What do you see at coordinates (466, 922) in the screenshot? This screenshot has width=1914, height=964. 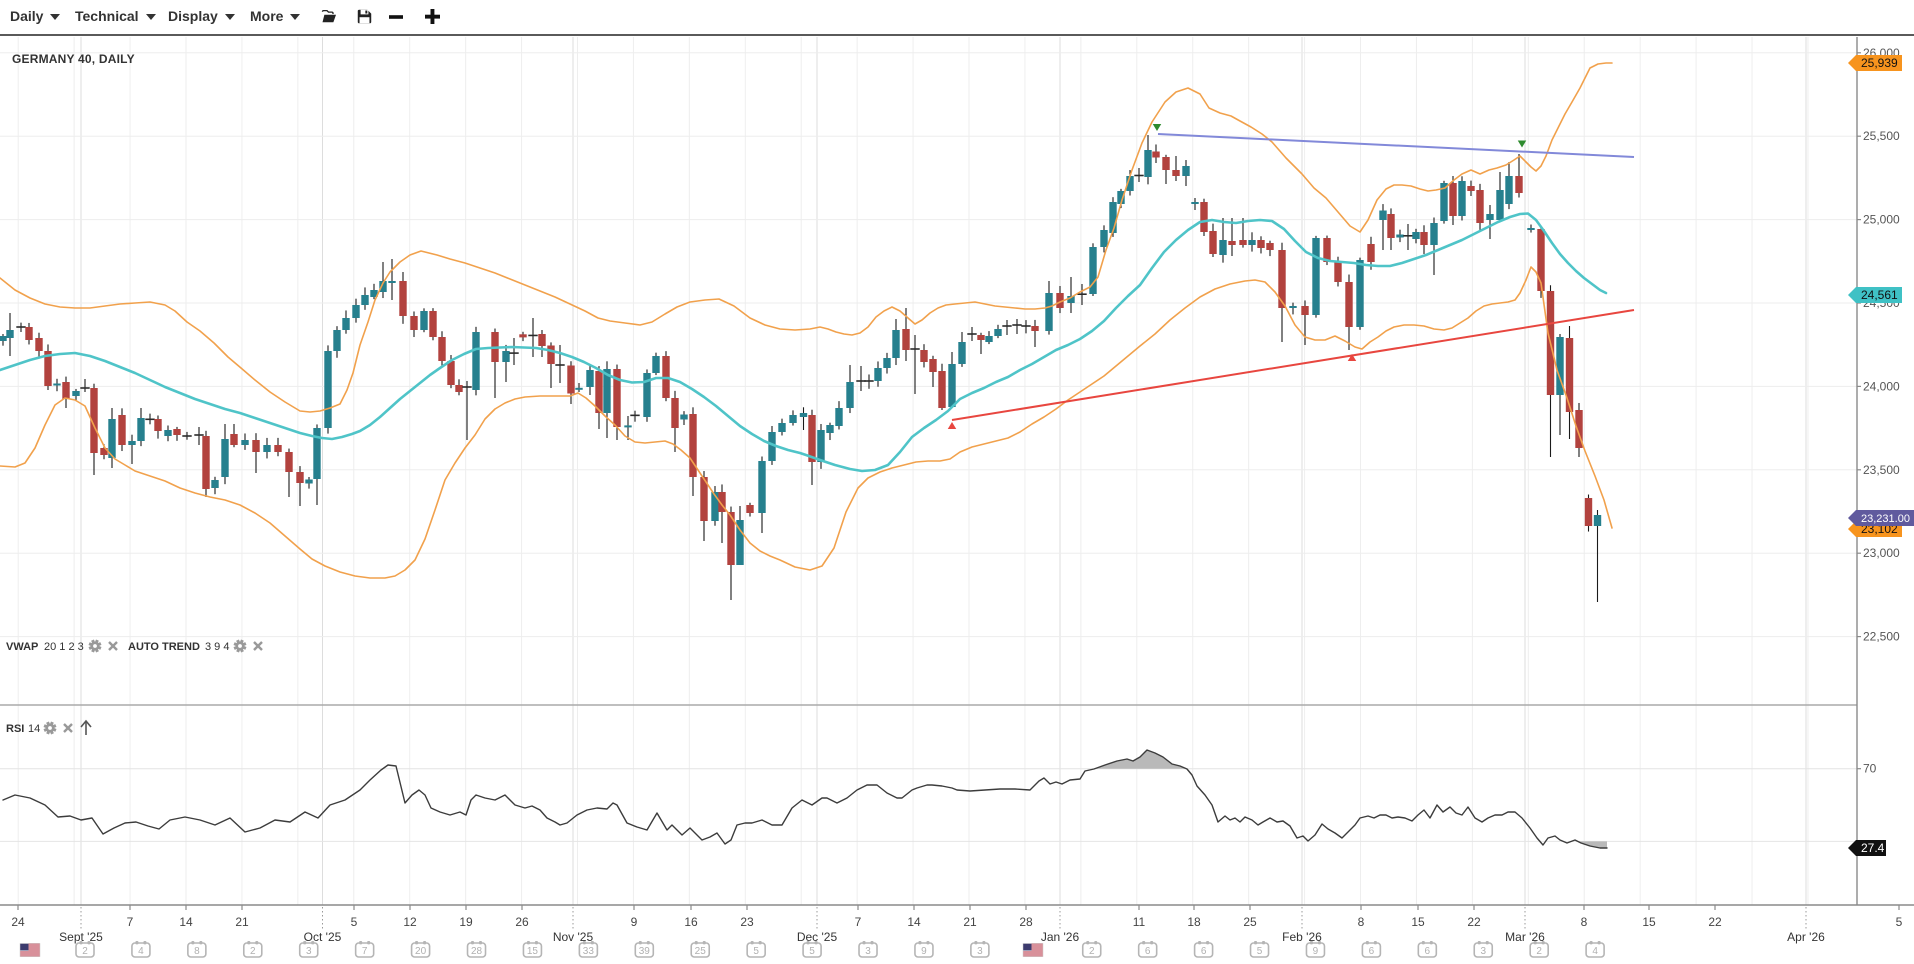 I see `svg-text: 19` at bounding box center [466, 922].